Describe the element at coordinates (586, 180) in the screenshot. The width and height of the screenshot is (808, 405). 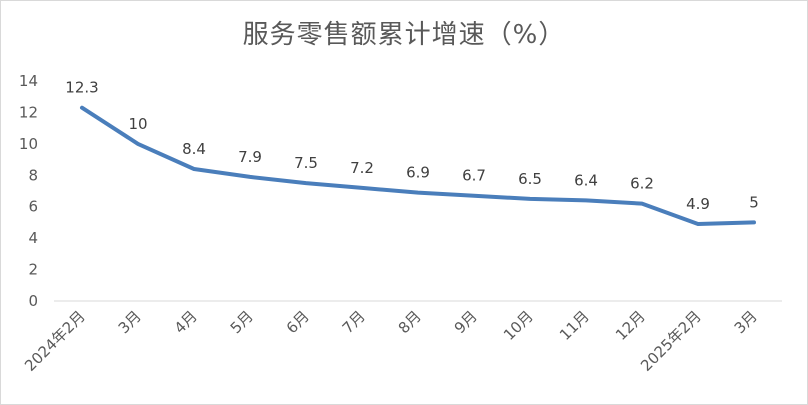
I see `data-label: 6.4` at that location.